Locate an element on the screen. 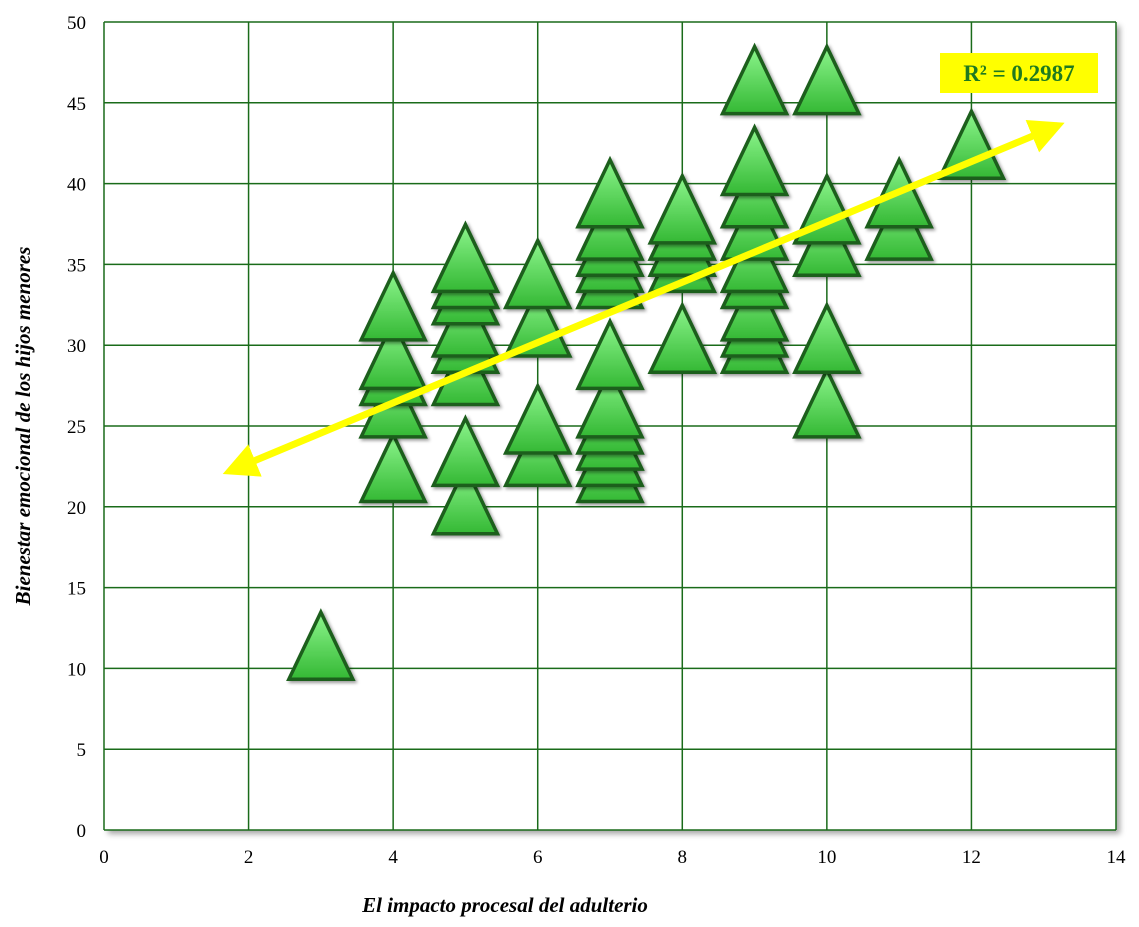 The image size is (1139, 927). y-tick-label: 25 is located at coordinates (76, 427).